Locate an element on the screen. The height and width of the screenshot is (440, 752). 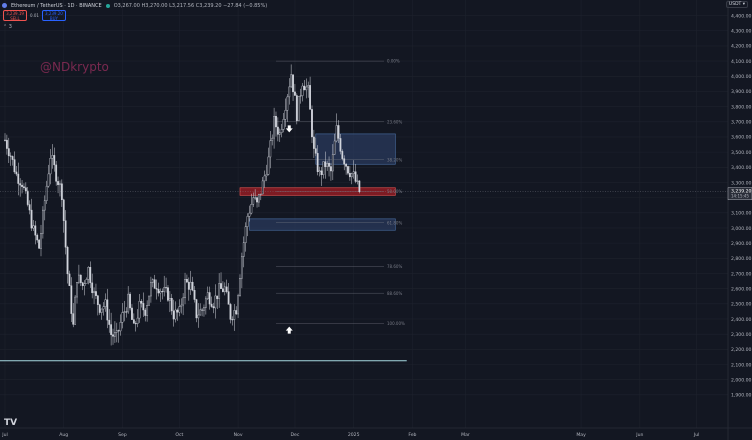
y-tick-label: 2,400.00 is located at coordinates (741, 320).